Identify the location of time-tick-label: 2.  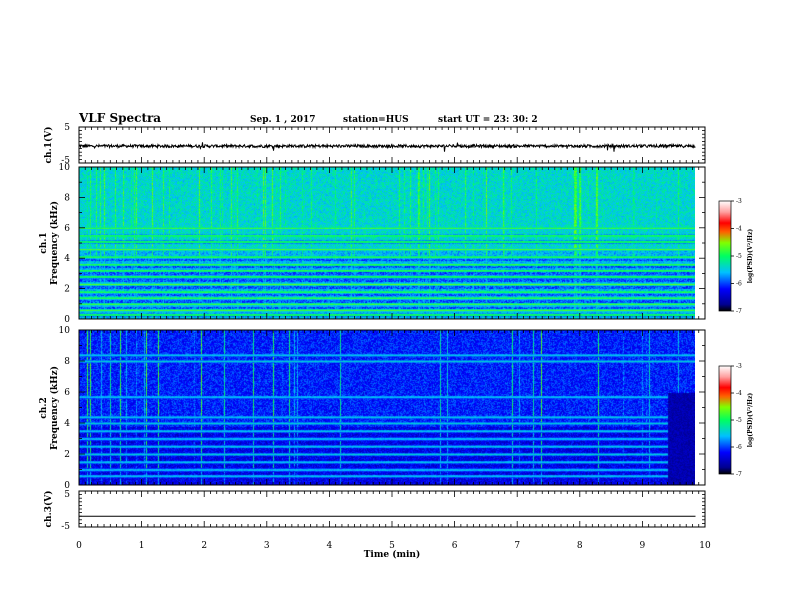
(204, 546).